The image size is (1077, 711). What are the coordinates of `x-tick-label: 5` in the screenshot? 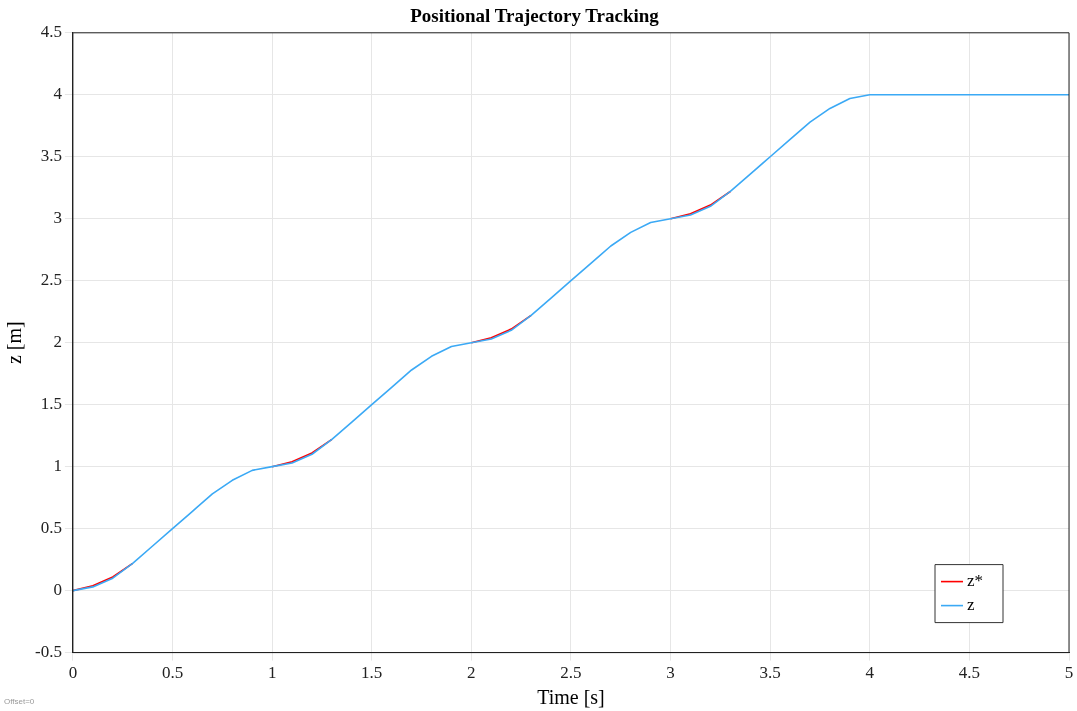 It's located at (1069, 673).